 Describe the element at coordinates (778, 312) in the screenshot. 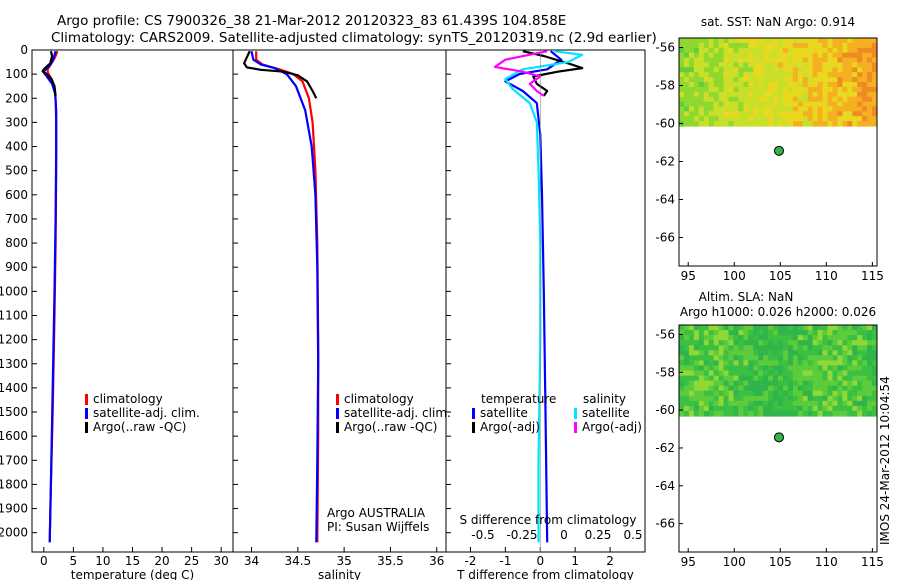

I see `sla-map-subtitle: Argo h1000: 0.026 h2000: 0.026` at that location.